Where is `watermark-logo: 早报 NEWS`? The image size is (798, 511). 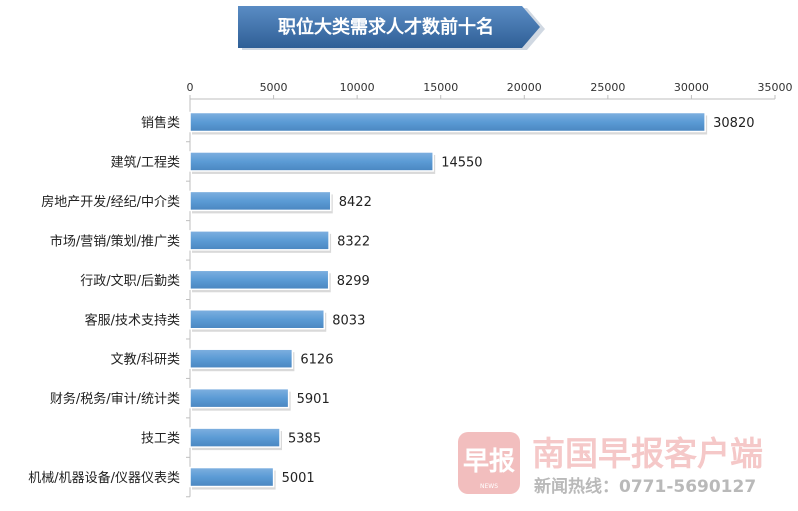 watermark-logo: 早报 NEWS is located at coordinates (489, 463).